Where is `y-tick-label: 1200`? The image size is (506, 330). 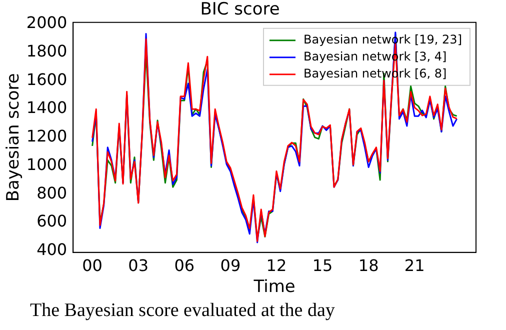
y-tick-label: 1200 is located at coordinates (47, 136).